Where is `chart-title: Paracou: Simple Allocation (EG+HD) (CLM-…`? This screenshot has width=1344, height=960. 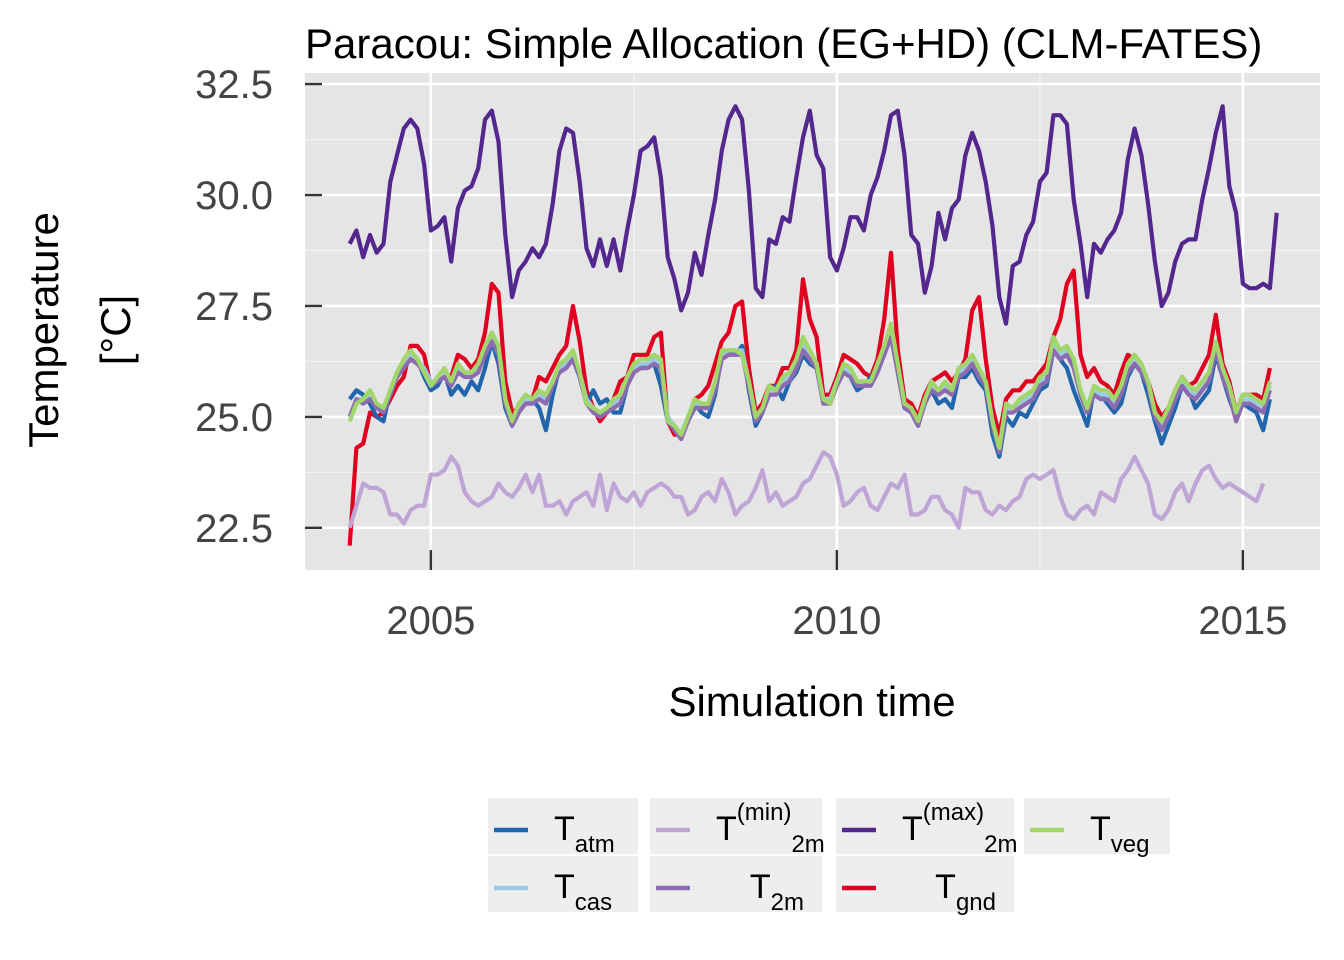 chart-title: Paracou: Simple Allocation (EG+HD) (CLM-… is located at coordinates (783, 43).